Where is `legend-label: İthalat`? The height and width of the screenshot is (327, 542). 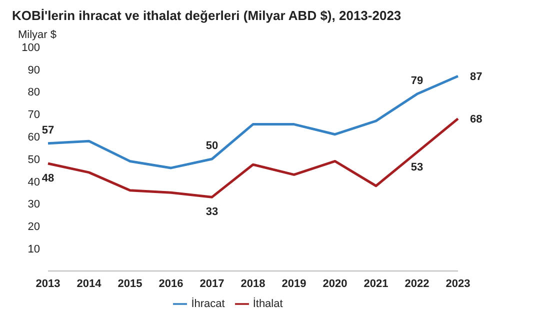 legend-label: İthalat is located at coordinates (267, 304).